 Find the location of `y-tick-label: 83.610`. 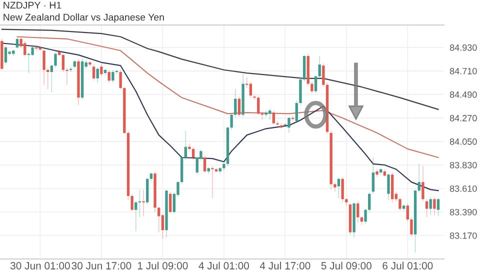

y-tick-label: 83.610 is located at coordinates (463, 188).